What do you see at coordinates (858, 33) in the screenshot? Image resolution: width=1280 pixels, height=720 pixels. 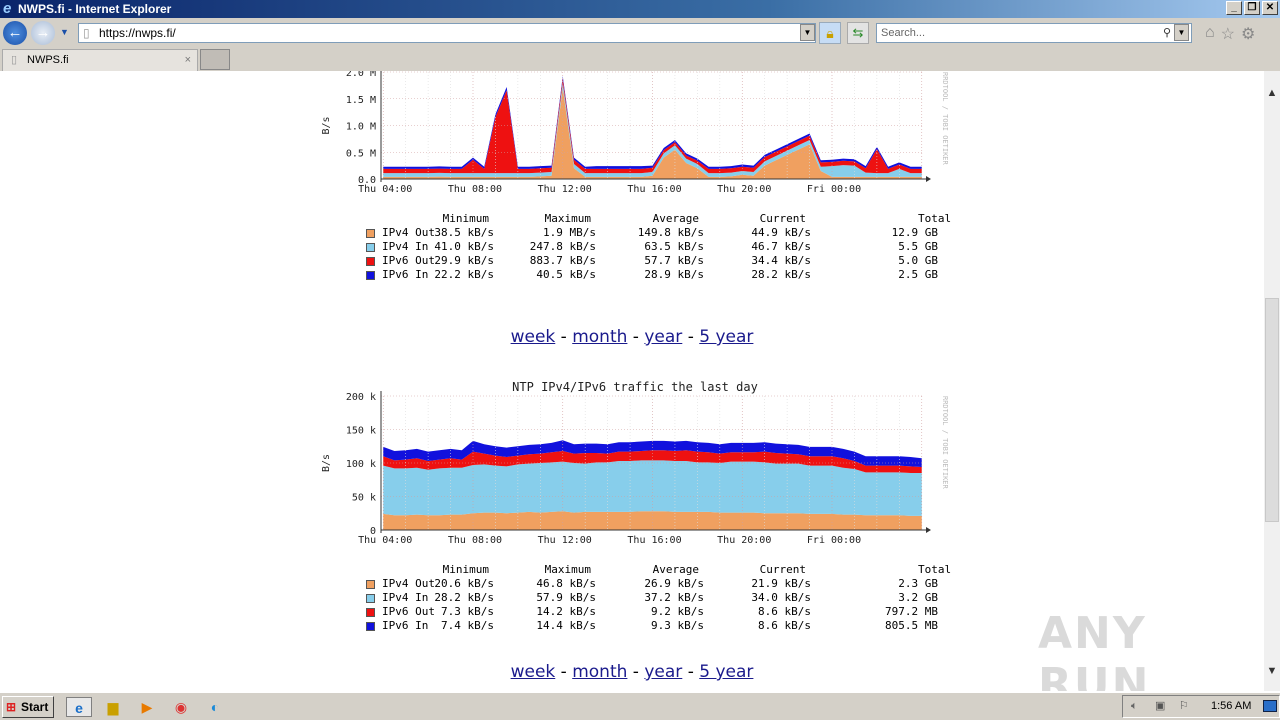 I see `compatibility-refresh-button: ⇆` at bounding box center [858, 33].